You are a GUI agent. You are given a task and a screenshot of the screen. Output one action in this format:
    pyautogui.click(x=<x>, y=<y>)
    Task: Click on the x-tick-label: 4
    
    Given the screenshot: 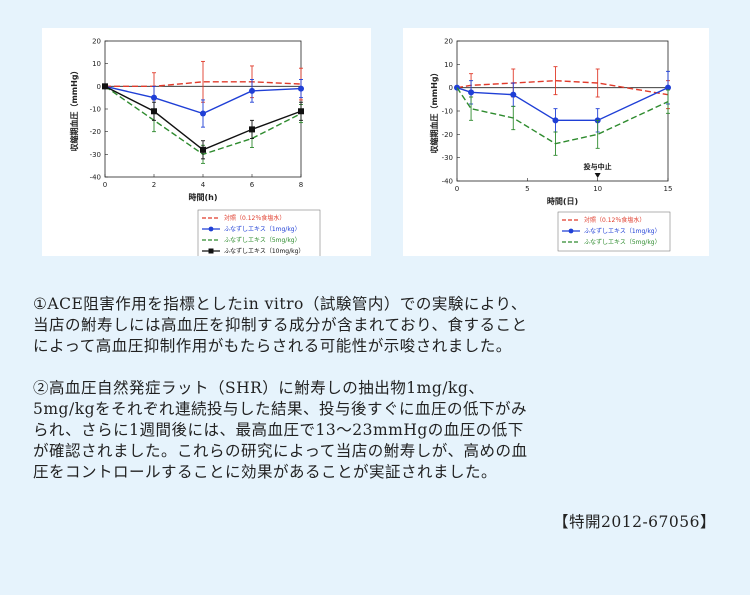 What is the action you would take?
    pyautogui.click(x=203, y=185)
    